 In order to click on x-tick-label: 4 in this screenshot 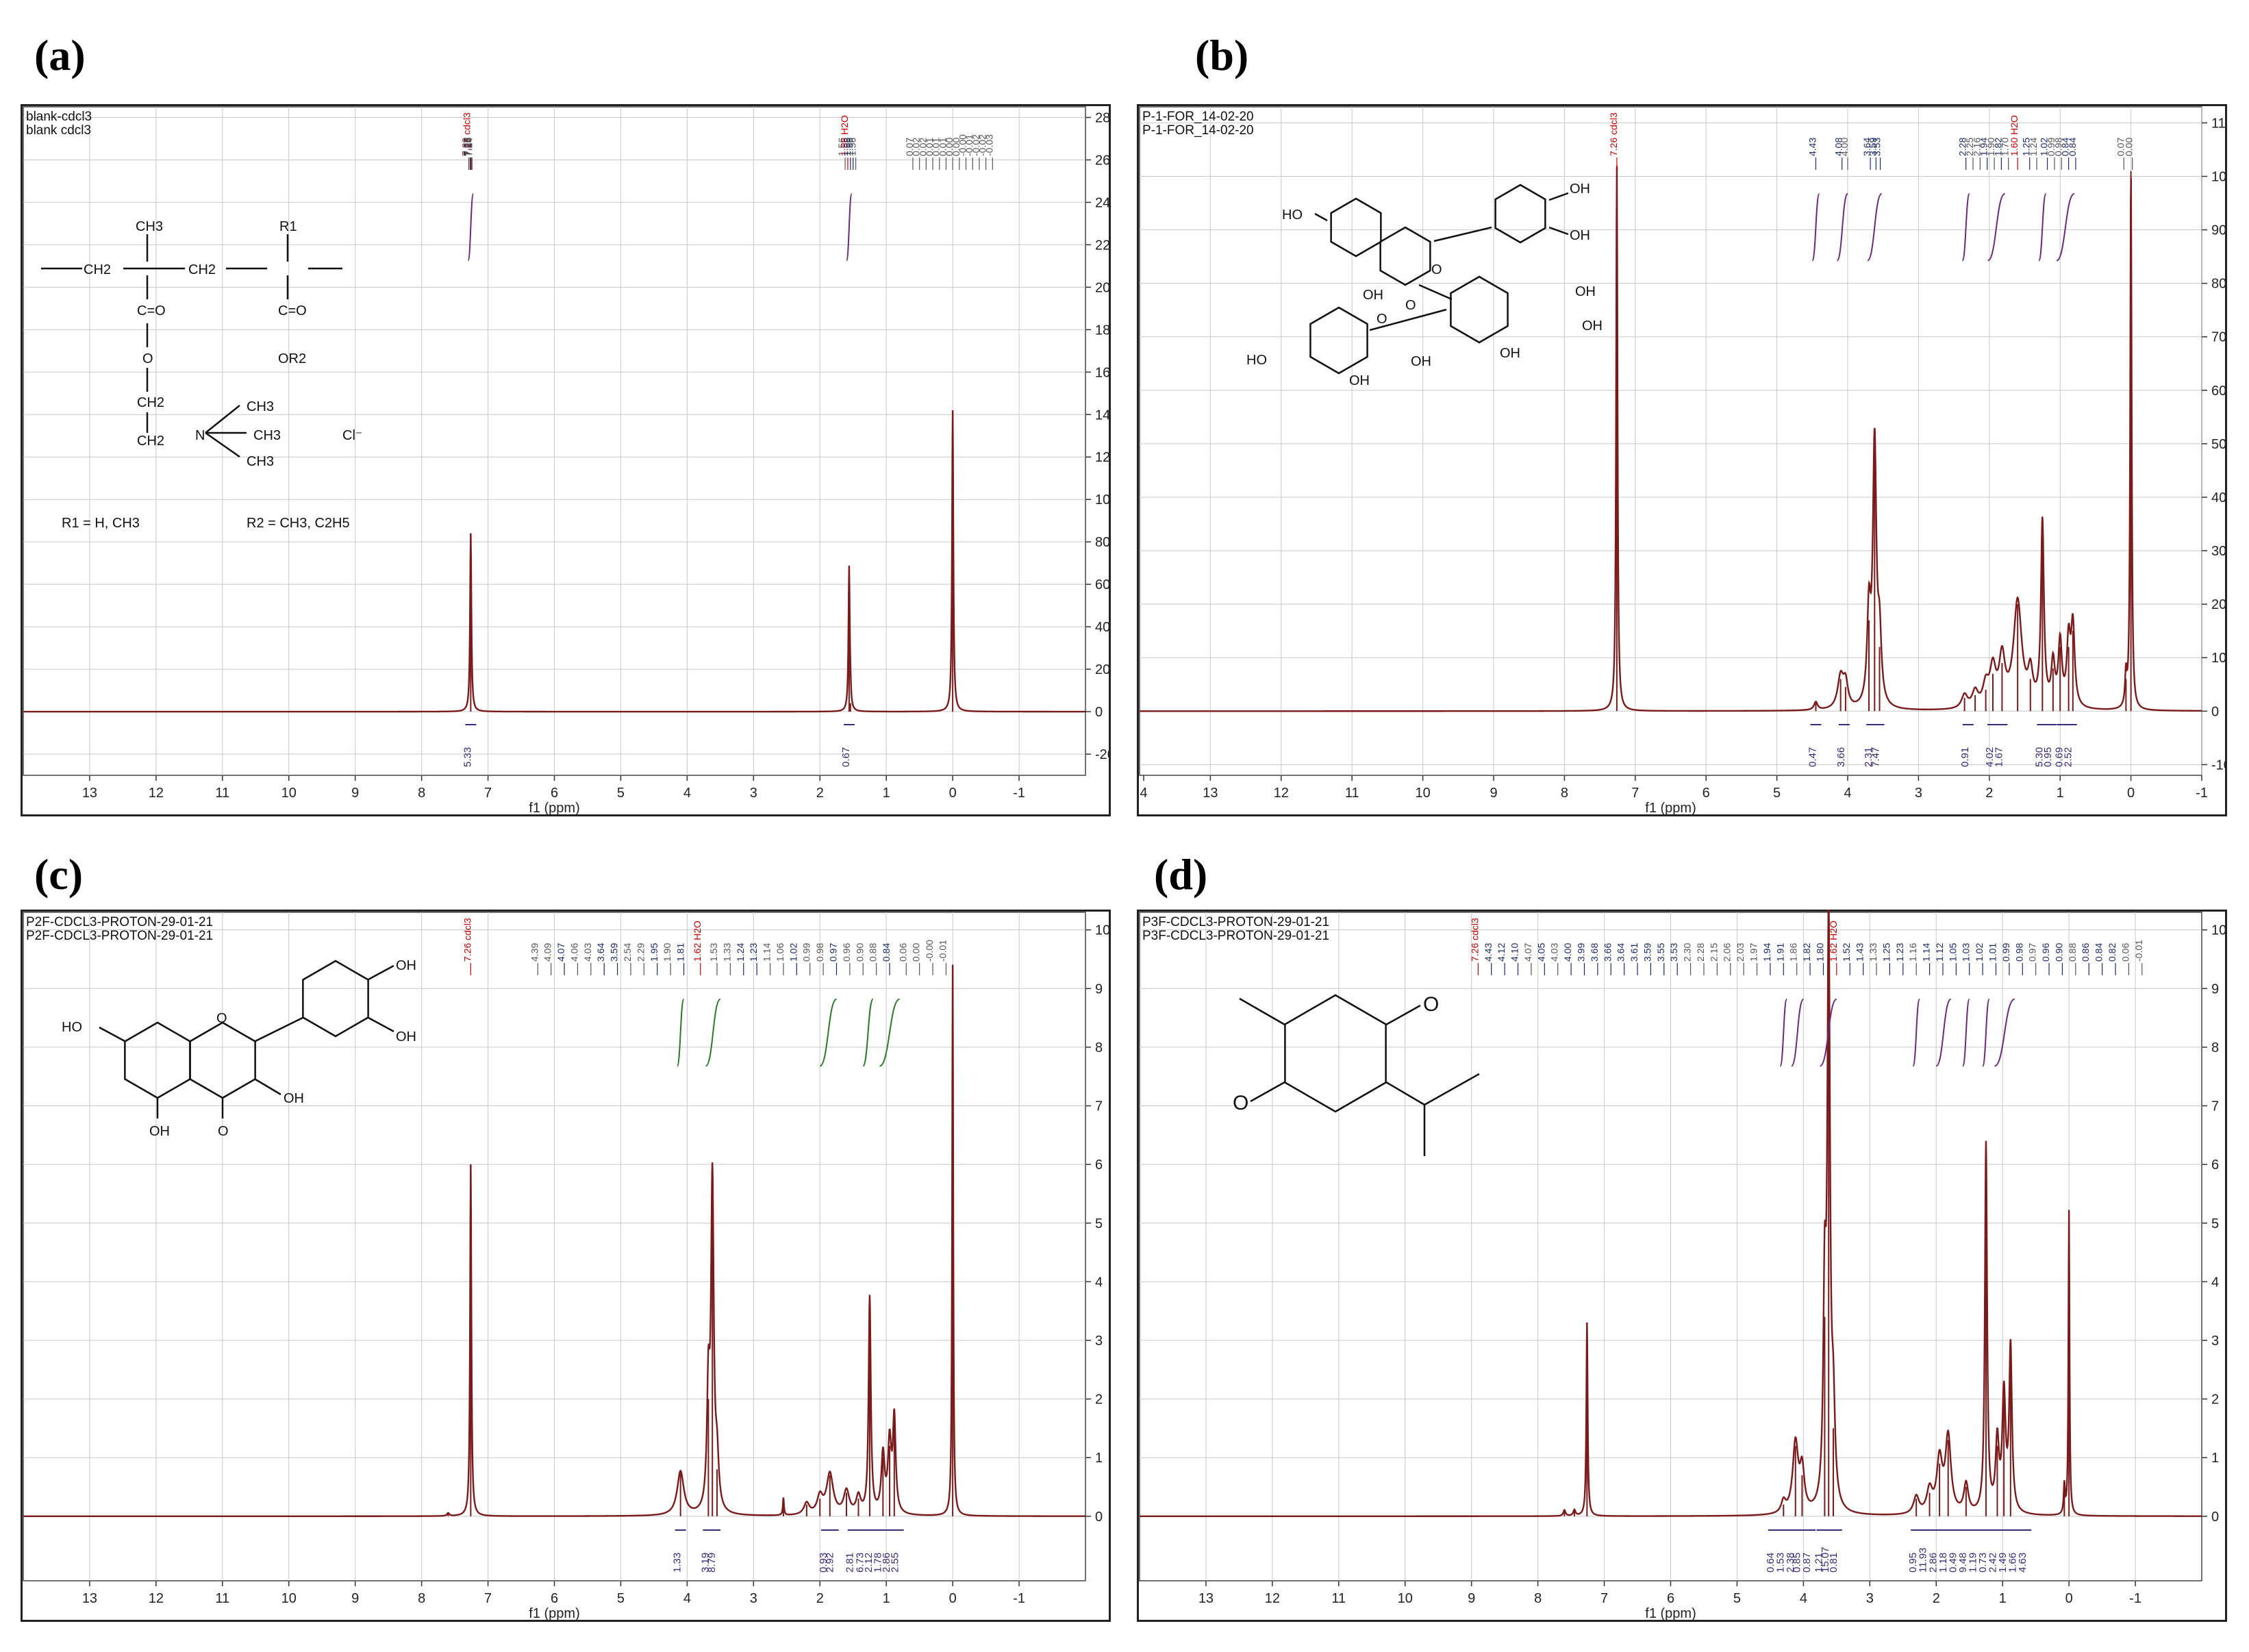, I will do `click(687, 1598)`.